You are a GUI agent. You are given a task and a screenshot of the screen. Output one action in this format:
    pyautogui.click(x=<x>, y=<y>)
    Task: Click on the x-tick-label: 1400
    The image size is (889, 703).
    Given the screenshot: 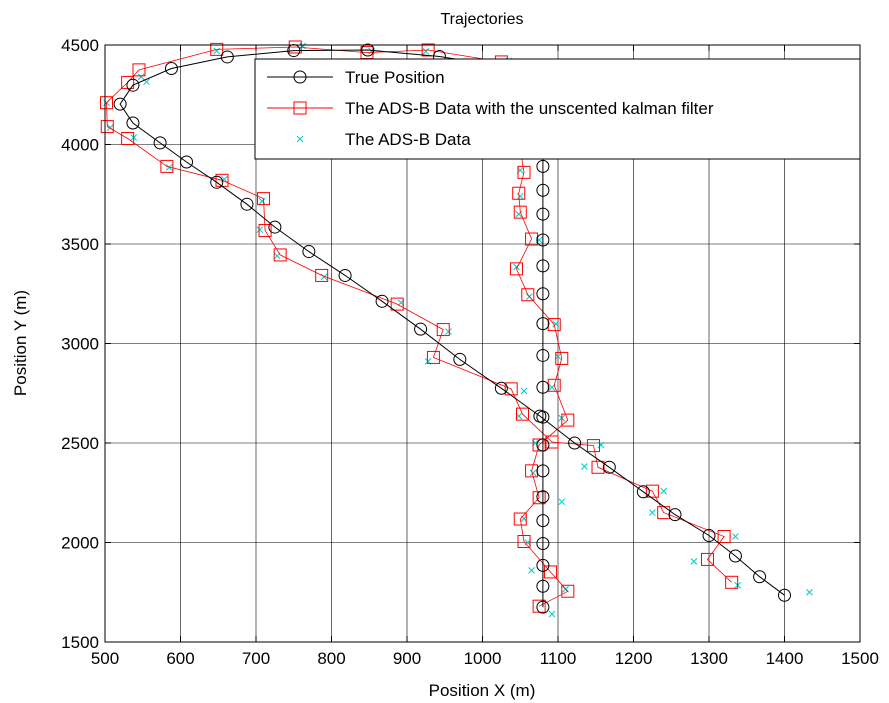 What is the action you would take?
    pyautogui.click(x=785, y=658)
    